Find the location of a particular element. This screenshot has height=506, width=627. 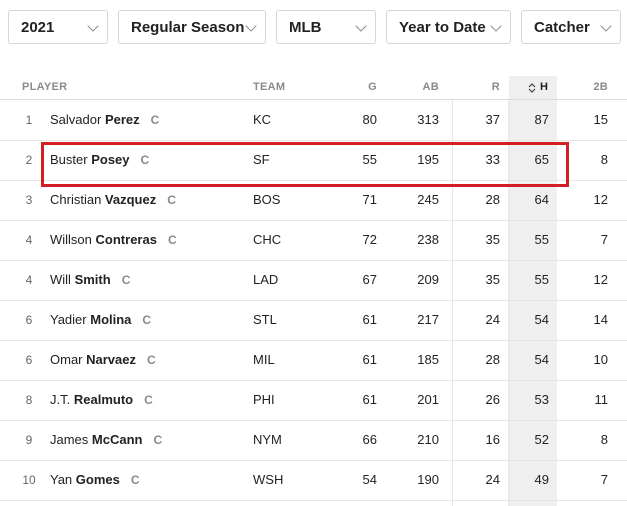

player-last-name: Molina is located at coordinates (111, 319).